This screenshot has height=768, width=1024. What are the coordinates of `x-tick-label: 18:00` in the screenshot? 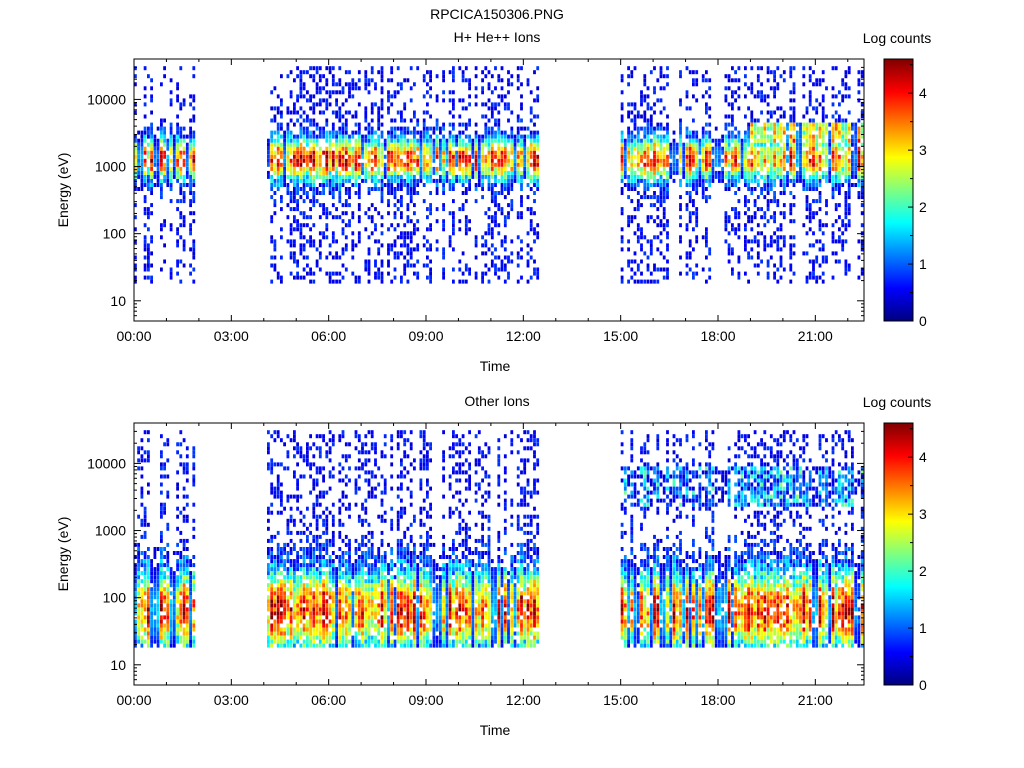 It's located at (717, 336).